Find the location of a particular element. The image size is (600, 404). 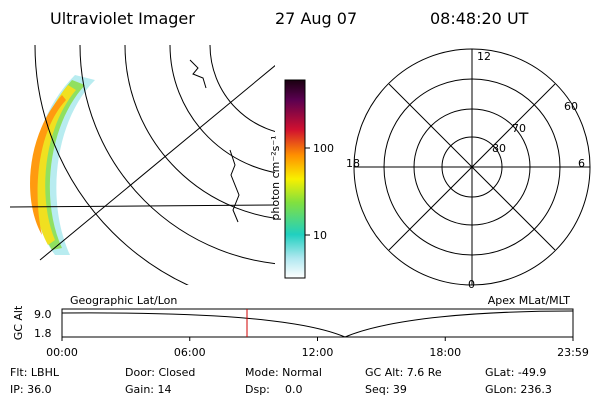

time-label: 18:00 is located at coordinates (445, 352).